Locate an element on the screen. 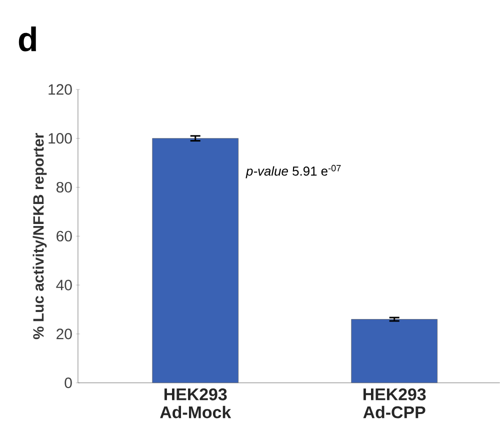 The width and height of the screenshot is (500, 437). y-tick-label: 120 is located at coordinates (60, 89).